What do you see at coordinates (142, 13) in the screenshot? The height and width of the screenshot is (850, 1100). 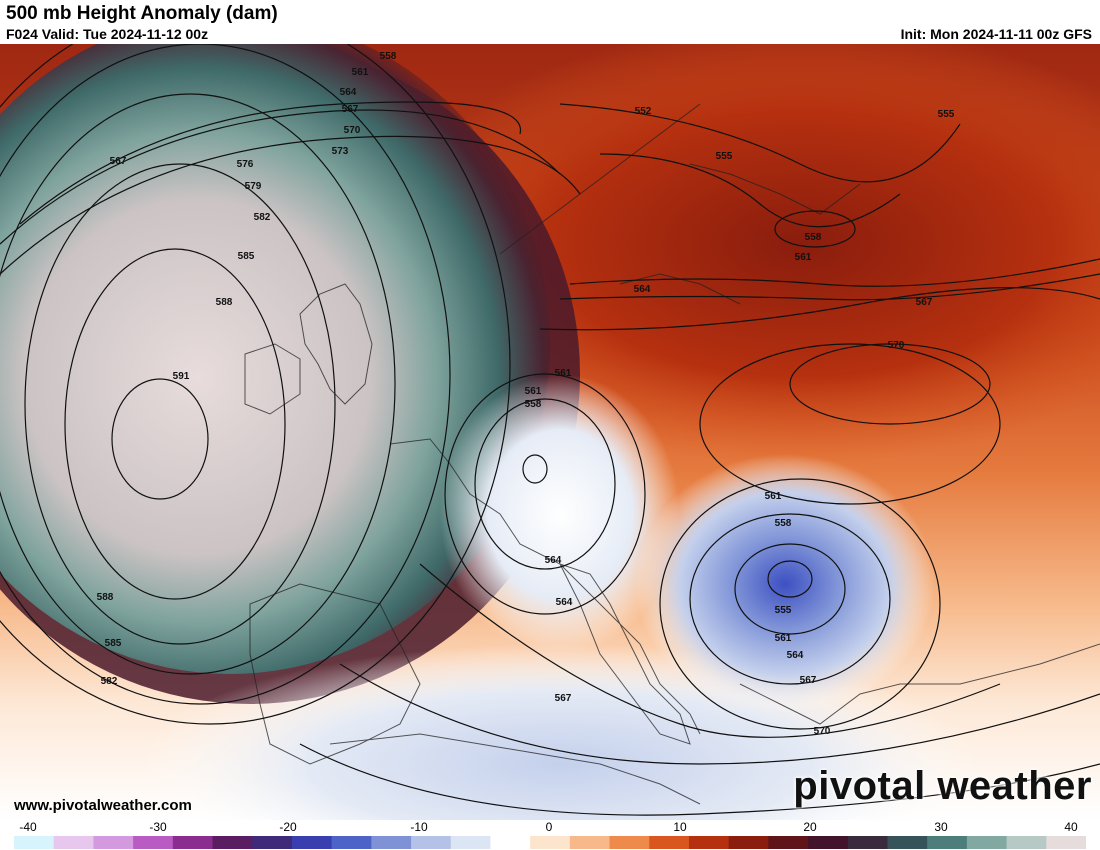 I see `map-title: 500 mb Height Anomaly (dam)` at bounding box center [142, 13].